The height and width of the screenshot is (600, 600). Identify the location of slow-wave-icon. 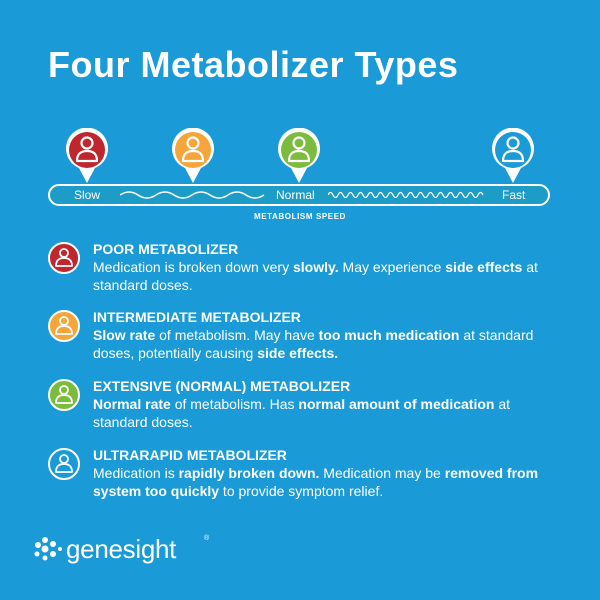
(192, 195).